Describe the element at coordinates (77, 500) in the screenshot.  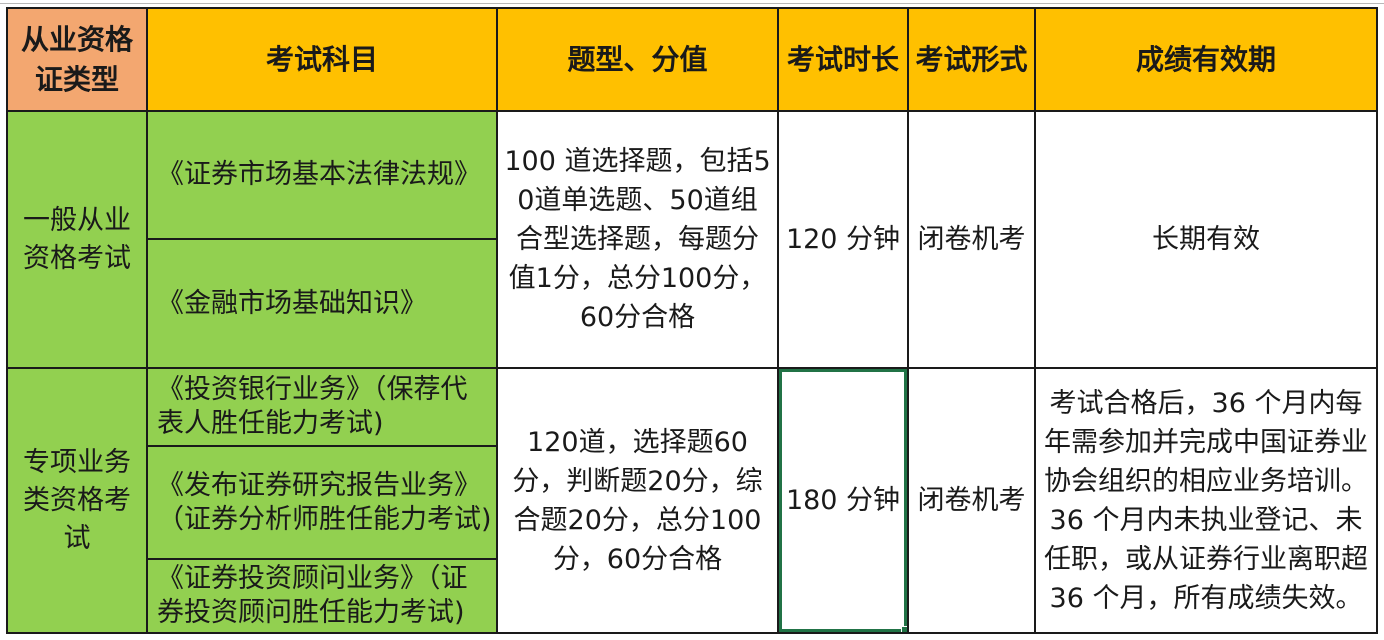
I see `cell-special-exam-type: 专项业务类资格考试` at that location.